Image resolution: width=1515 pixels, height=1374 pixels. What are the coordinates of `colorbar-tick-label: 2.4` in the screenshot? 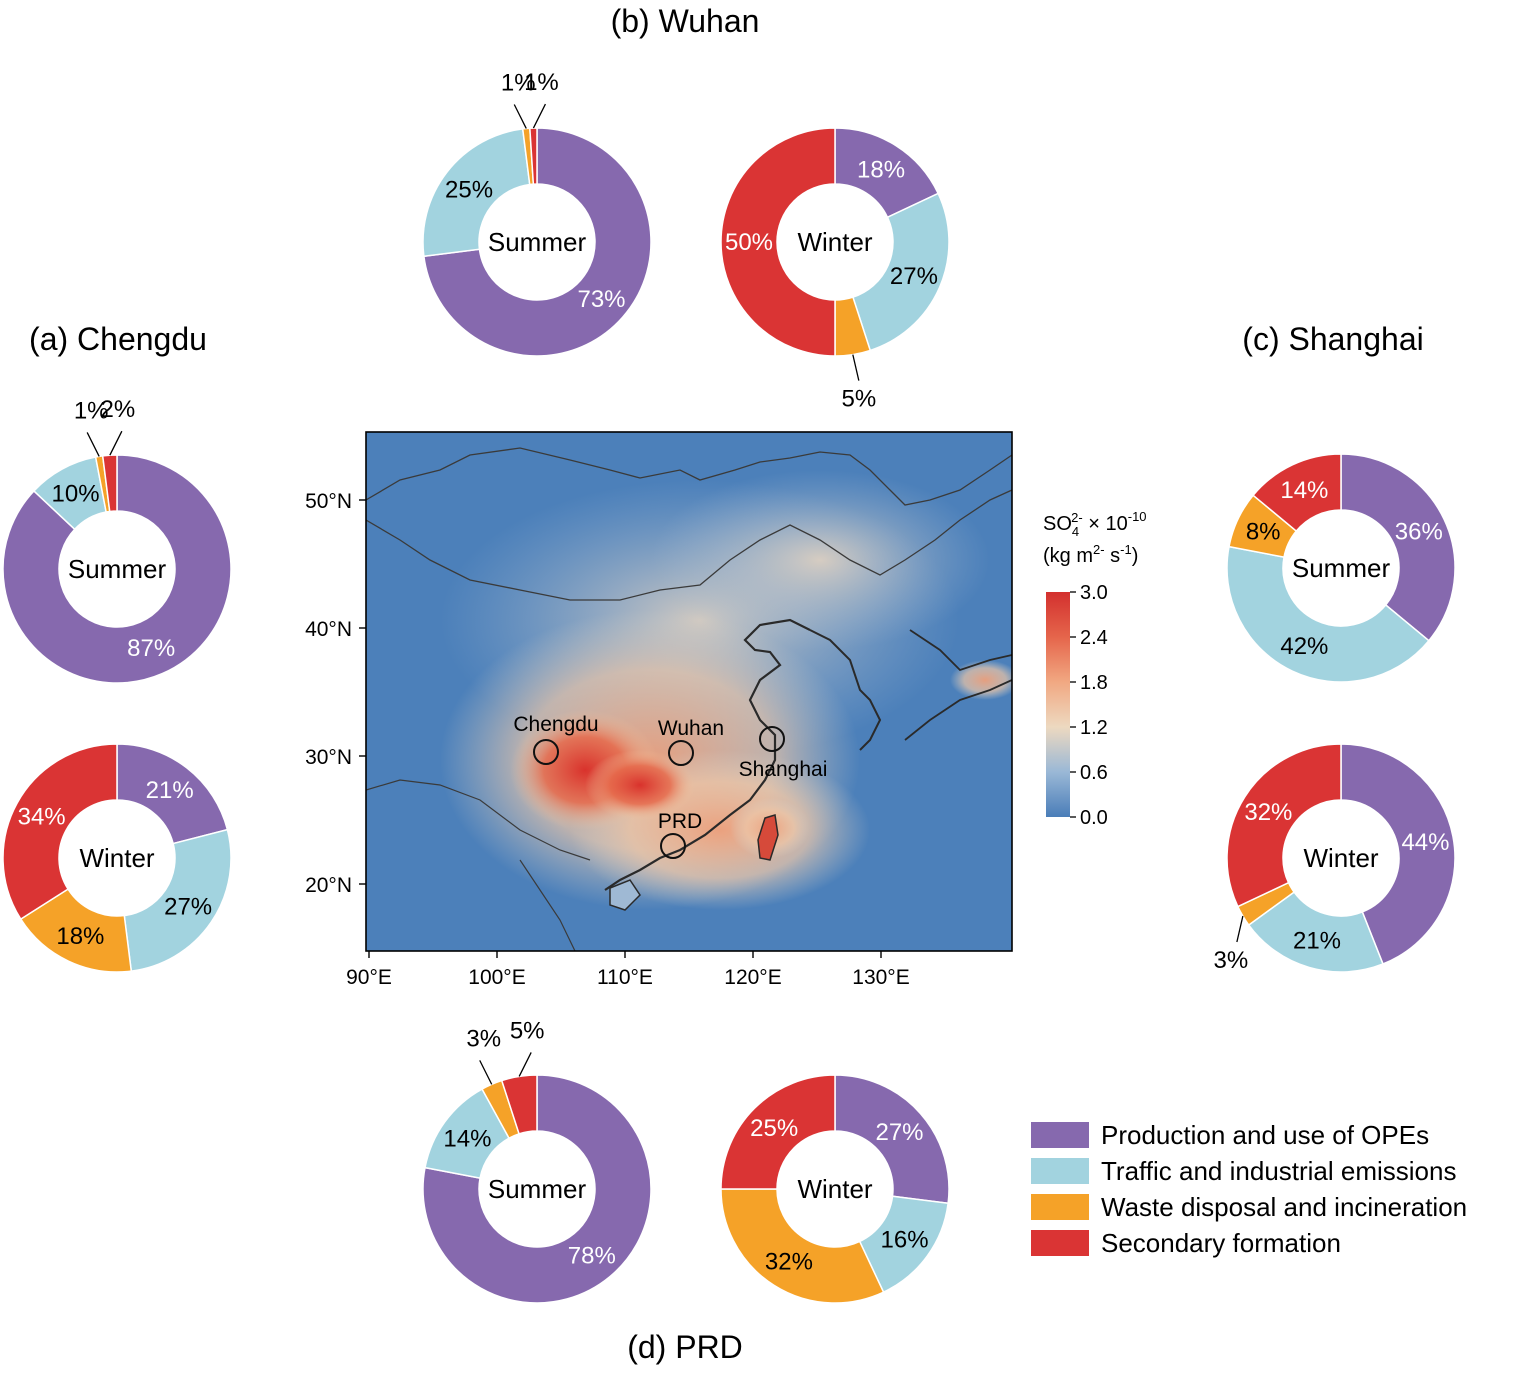 It's located at (1094, 638).